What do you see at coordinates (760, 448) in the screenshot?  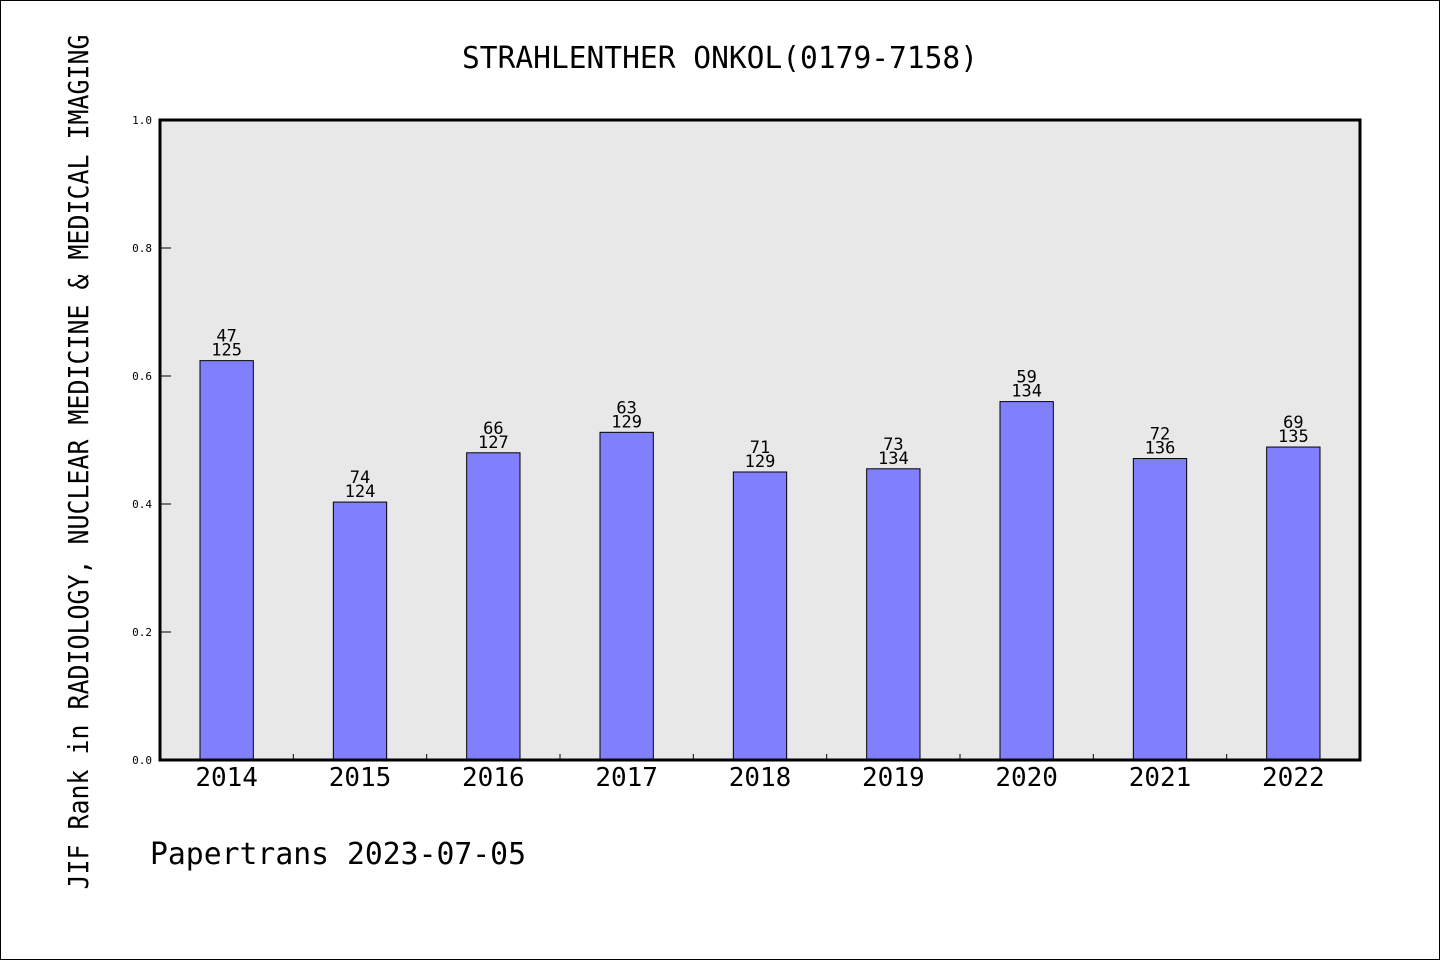 I see `bar-rank-label: 71` at bounding box center [760, 448].